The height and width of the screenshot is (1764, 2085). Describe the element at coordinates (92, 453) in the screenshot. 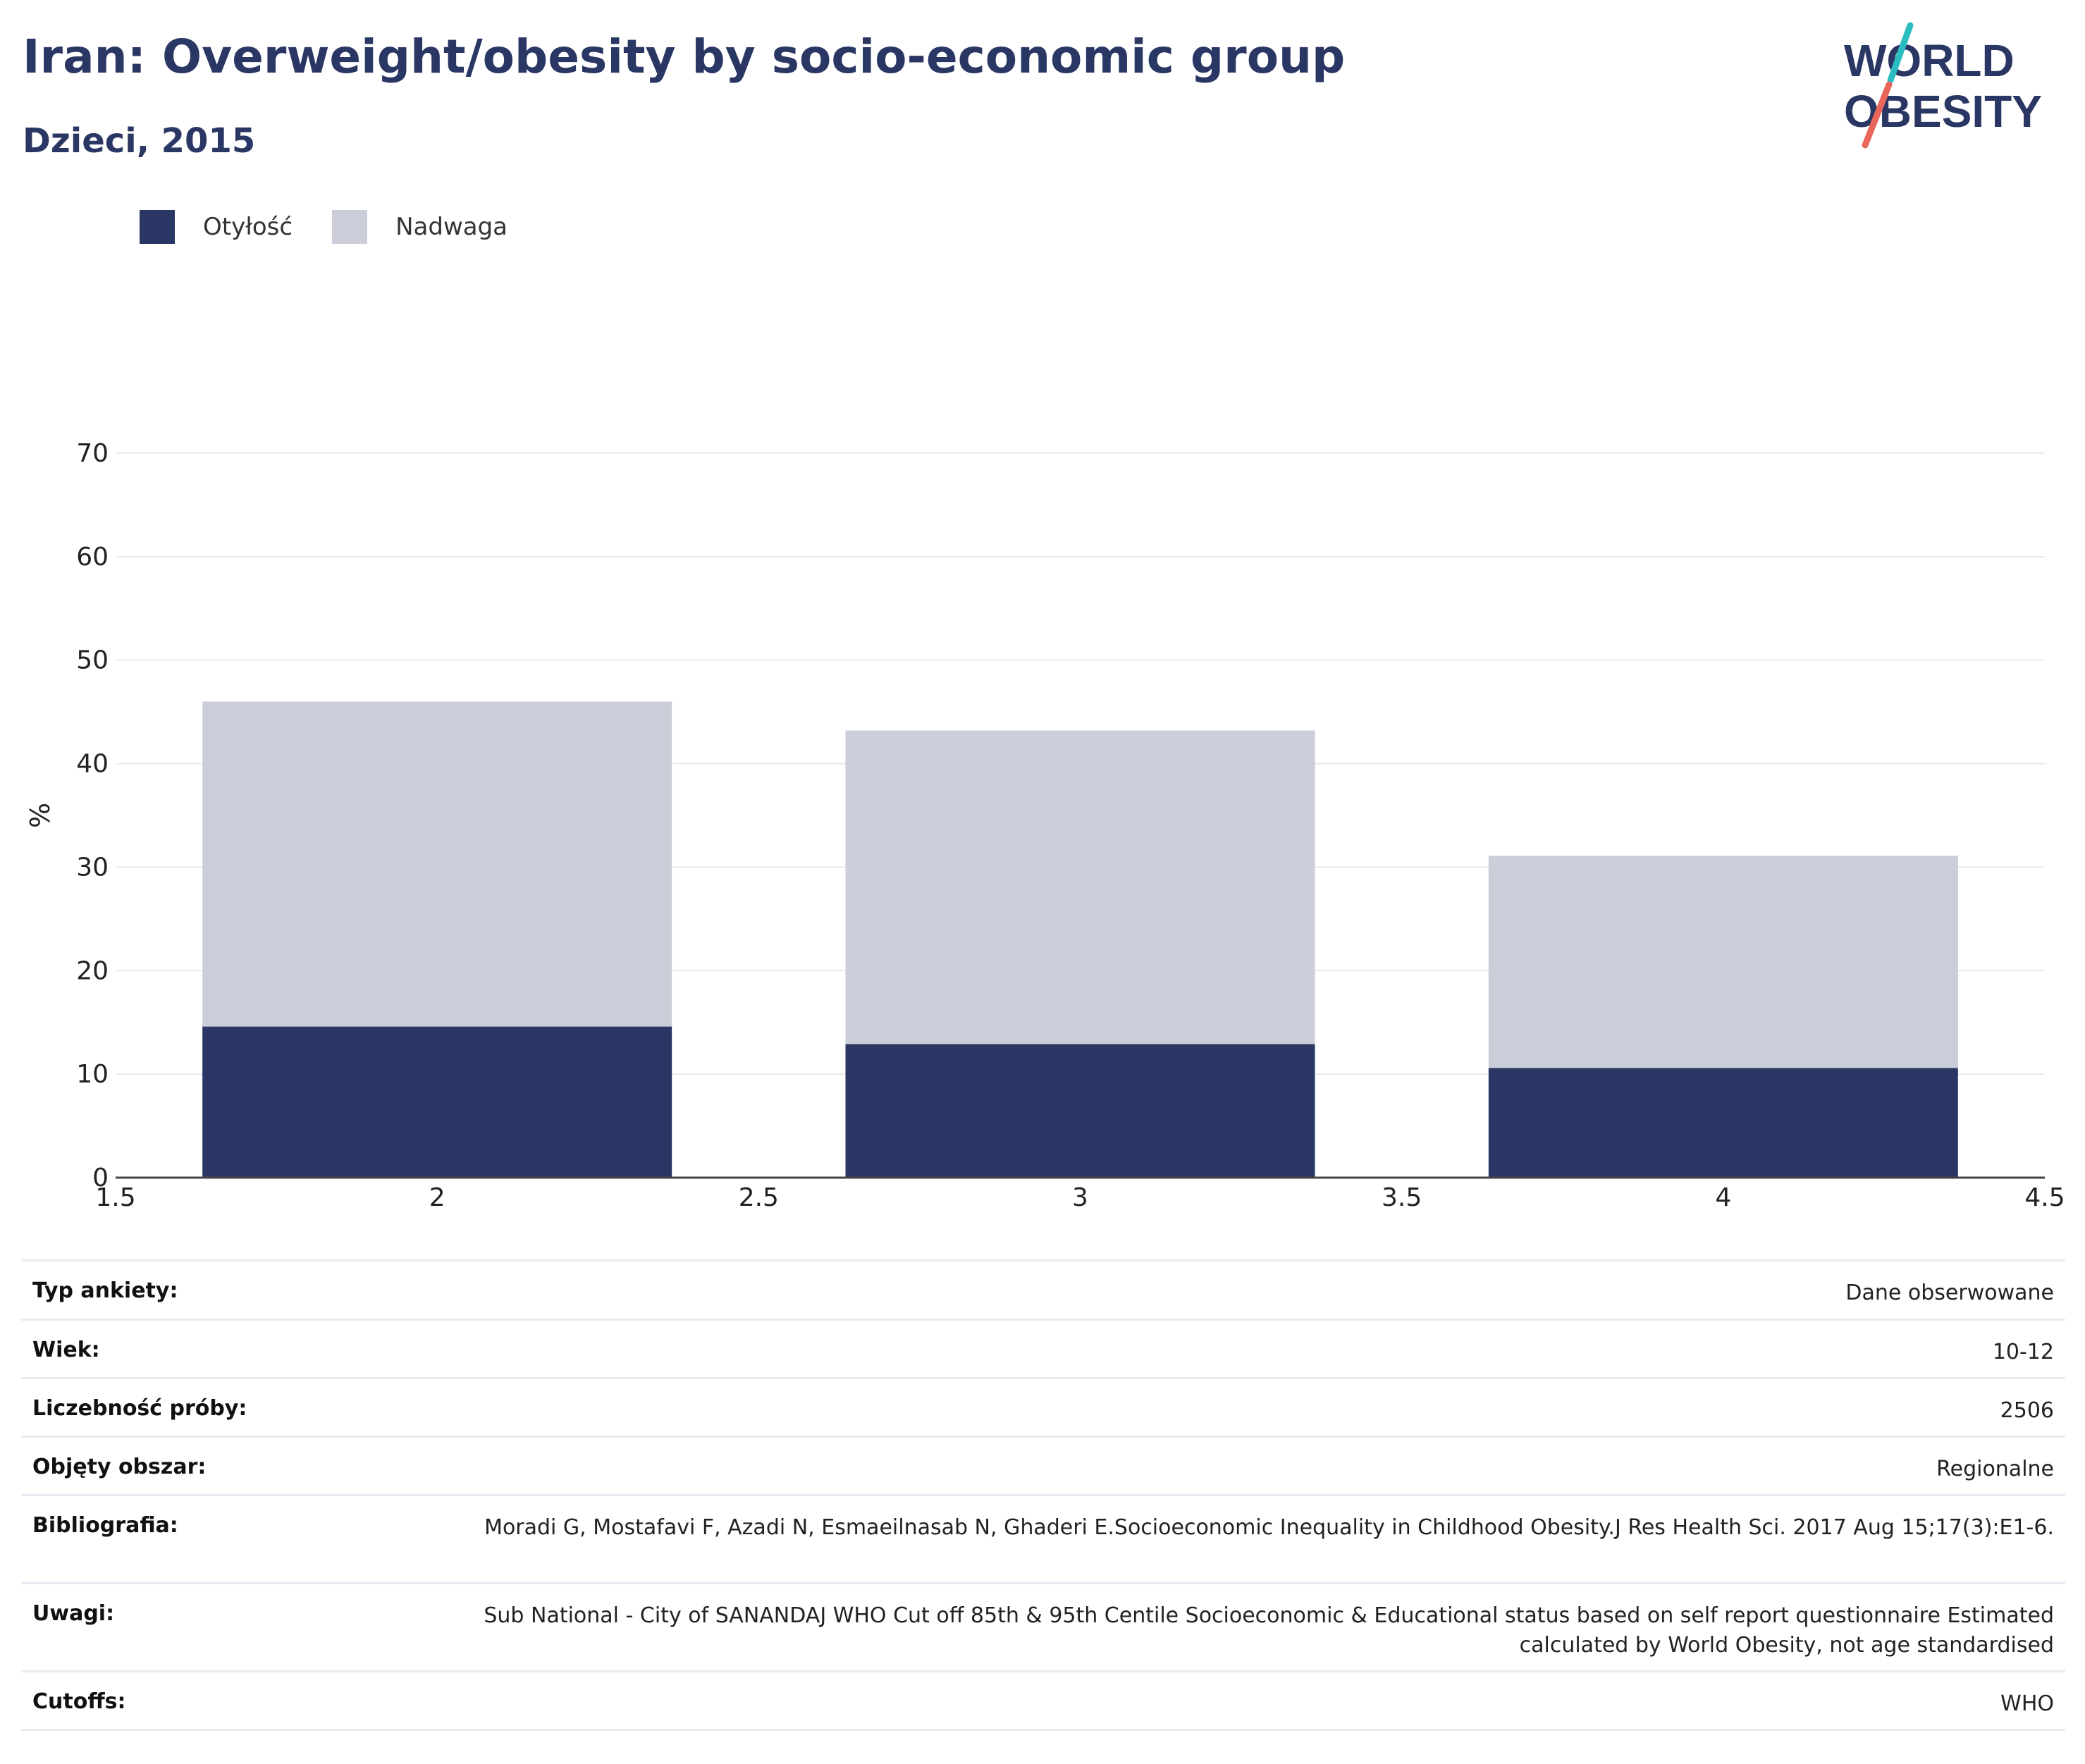

I see `y-tick-label: 70` at that location.